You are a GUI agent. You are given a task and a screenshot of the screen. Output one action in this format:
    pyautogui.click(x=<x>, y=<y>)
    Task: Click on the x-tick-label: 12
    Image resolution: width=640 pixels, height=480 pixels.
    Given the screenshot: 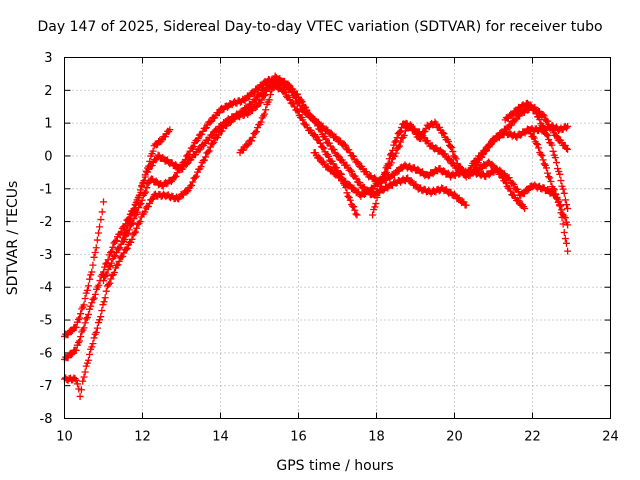 What is the action you would take?
    pyautogui.click(x=142, y=437)
    